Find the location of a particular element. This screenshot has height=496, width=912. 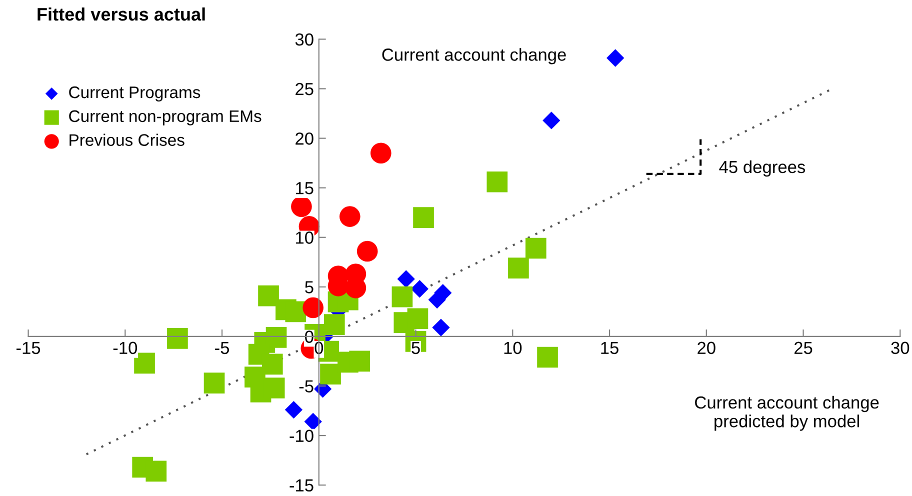

y-tick-label: 20 is located at coordinates (305, 138).